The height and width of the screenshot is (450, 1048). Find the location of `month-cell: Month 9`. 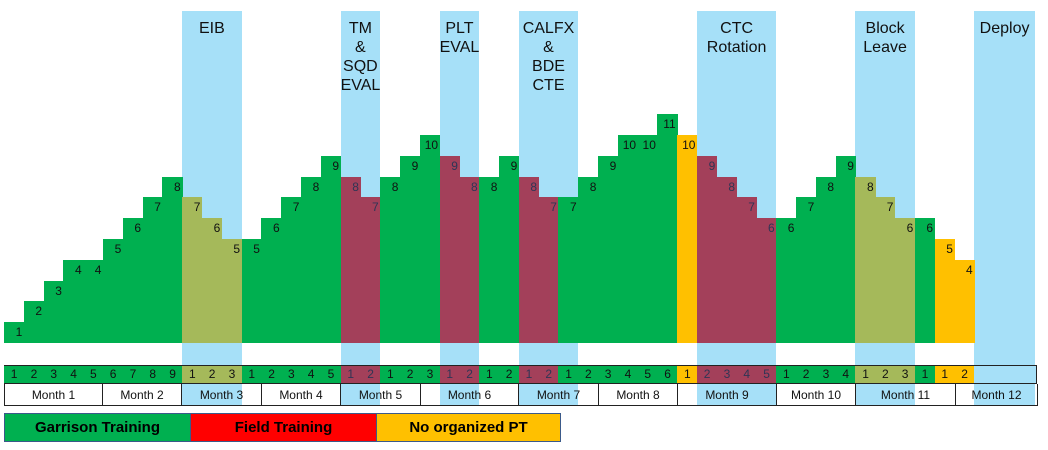

month-cell: Month 9 is located at coordinates (727, 395).